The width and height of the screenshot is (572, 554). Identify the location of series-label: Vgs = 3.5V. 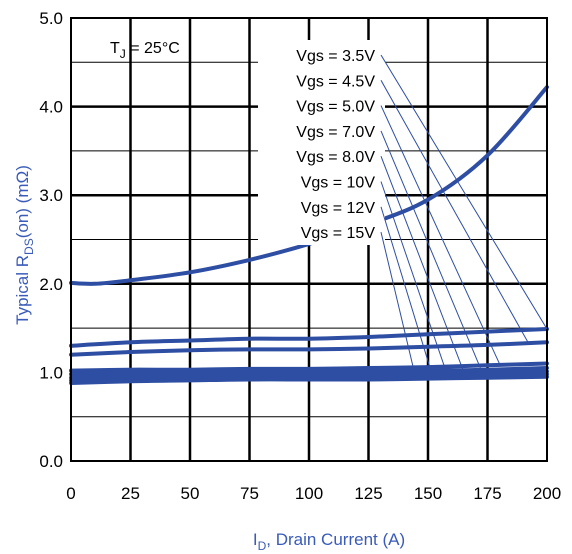
(335, 56).